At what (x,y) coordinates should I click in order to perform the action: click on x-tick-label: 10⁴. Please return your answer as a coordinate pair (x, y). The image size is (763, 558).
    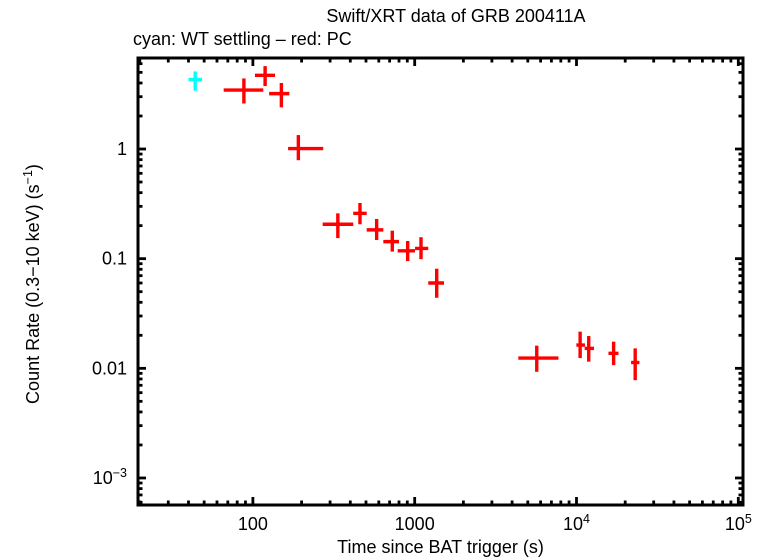
    Looking at the image, I should click on (576, 523).